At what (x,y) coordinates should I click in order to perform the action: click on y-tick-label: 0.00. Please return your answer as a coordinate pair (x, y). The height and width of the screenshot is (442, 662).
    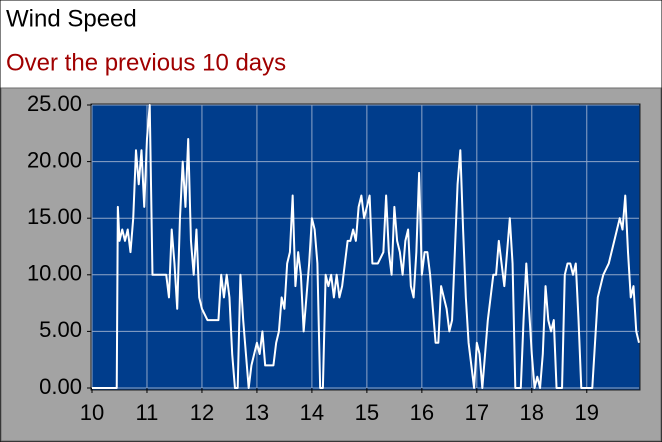
    Looking at the image, I should click on (60, 386).